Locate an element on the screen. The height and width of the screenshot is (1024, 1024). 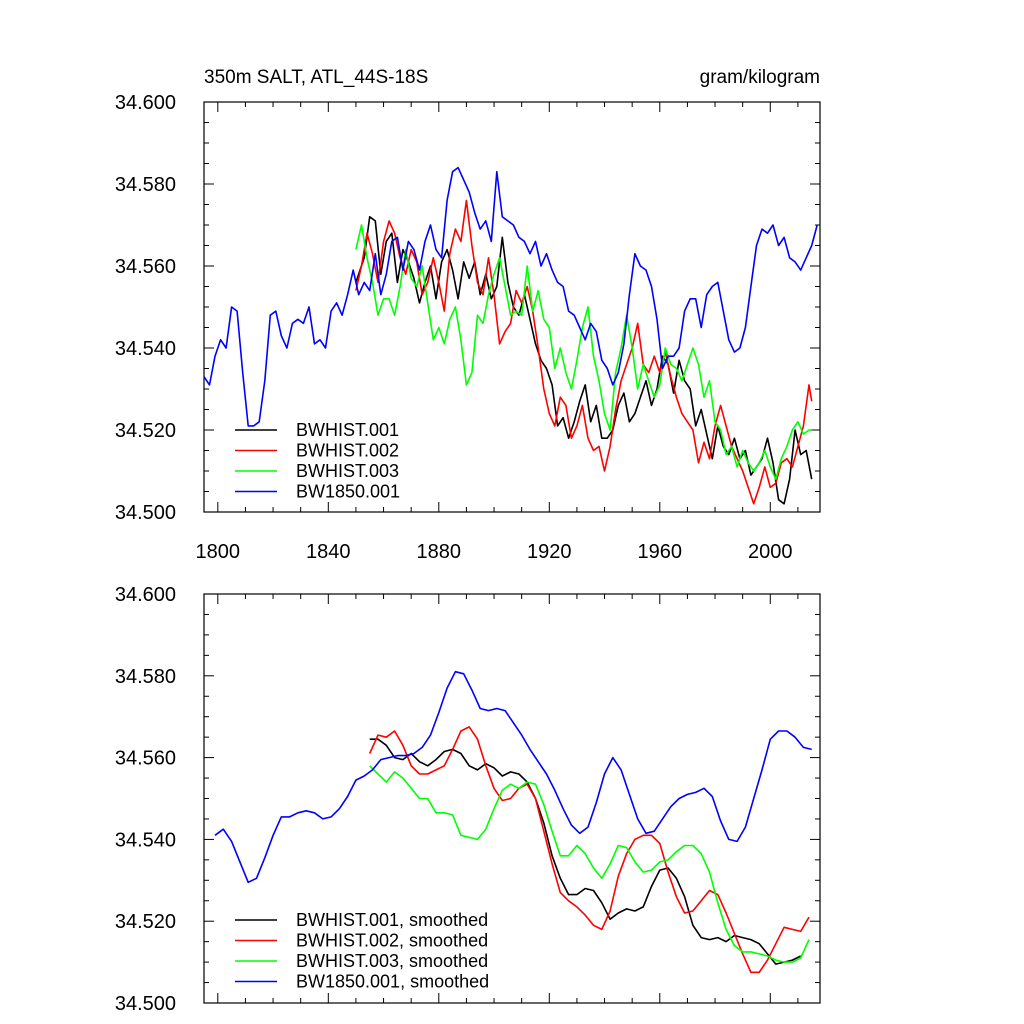
series-line-bw1850-001-smoothed is located at coordinates (513, 777).